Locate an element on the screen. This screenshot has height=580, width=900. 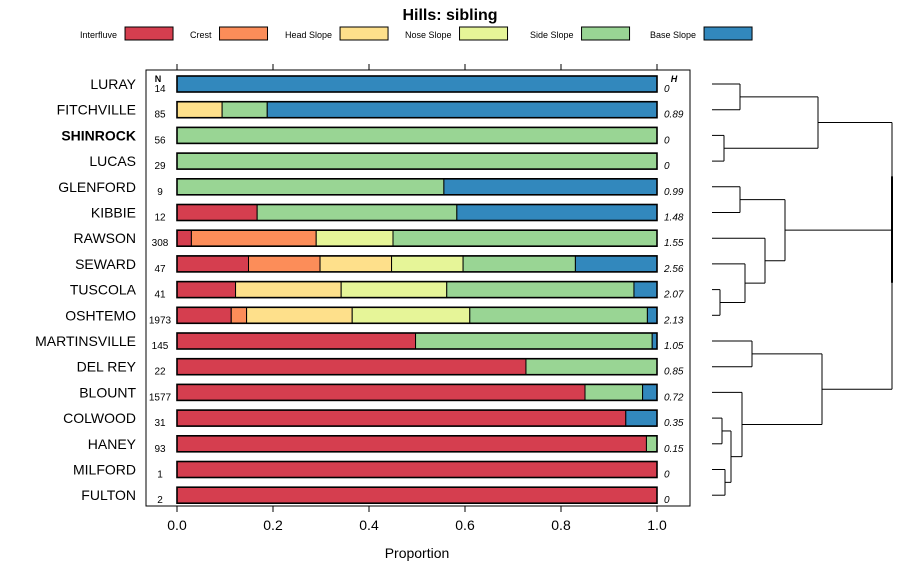
row-label: DEL REY is located at coordinates (107, 367).